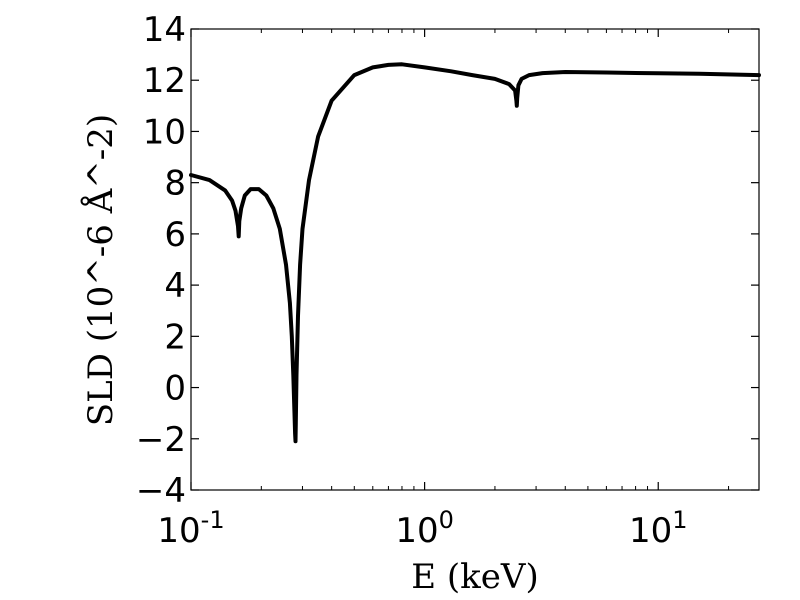 The image size is (800, 600). Describe the element at coordinates (161, 440) in the screenshot. I see `y-tick-label: −2` at that location.